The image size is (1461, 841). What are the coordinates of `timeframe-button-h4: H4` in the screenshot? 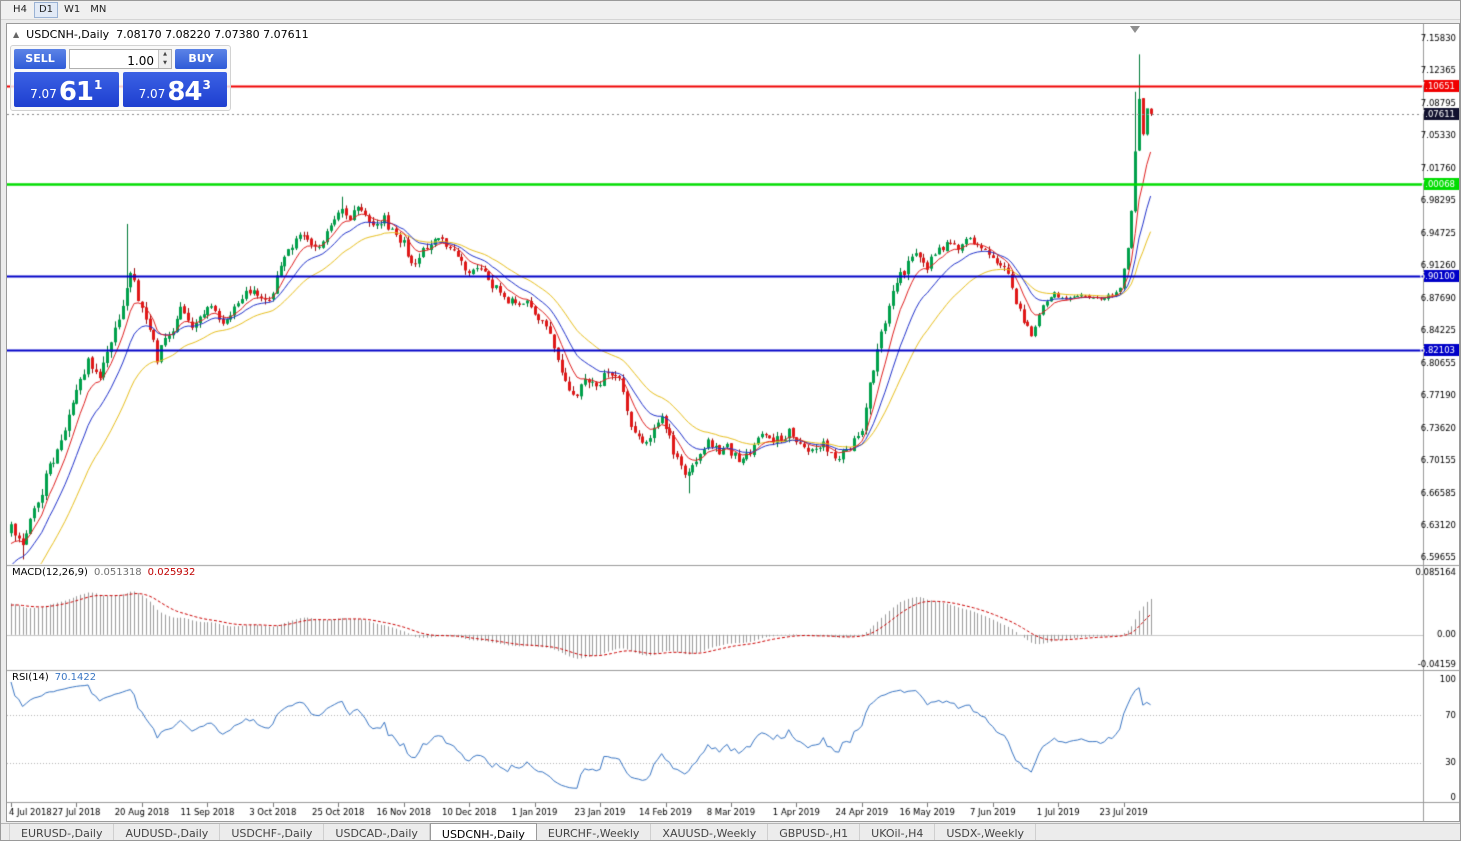 It's located at (20, 9).